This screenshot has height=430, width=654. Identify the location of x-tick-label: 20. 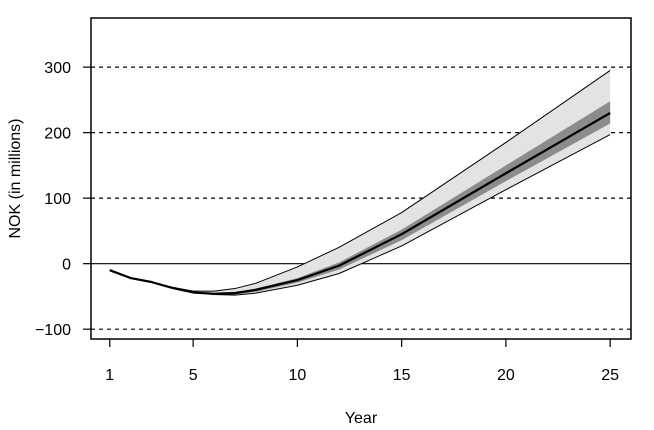
(506, 375).